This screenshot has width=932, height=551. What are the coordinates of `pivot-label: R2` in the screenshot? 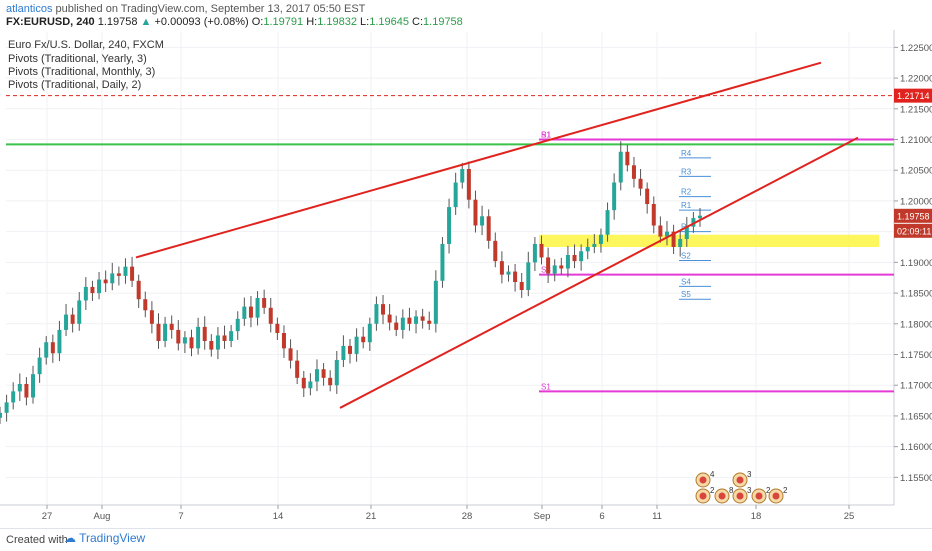 It's located at (686, 192).